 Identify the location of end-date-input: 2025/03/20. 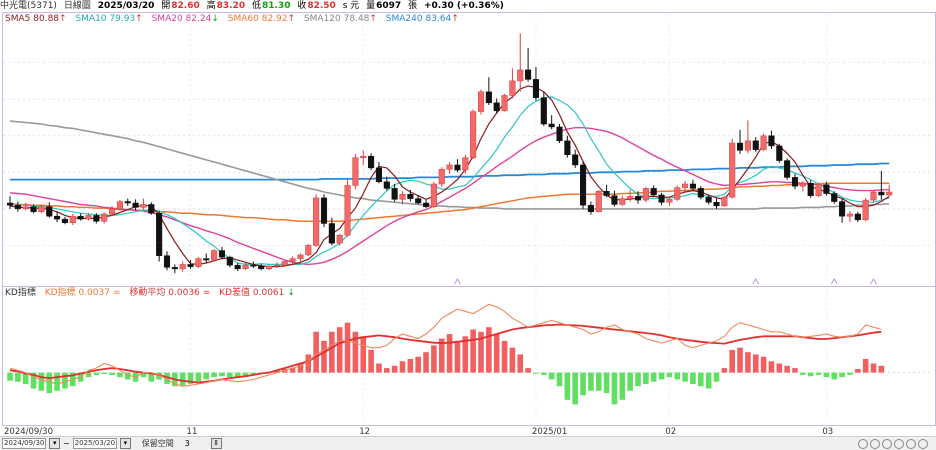
(95, 443).